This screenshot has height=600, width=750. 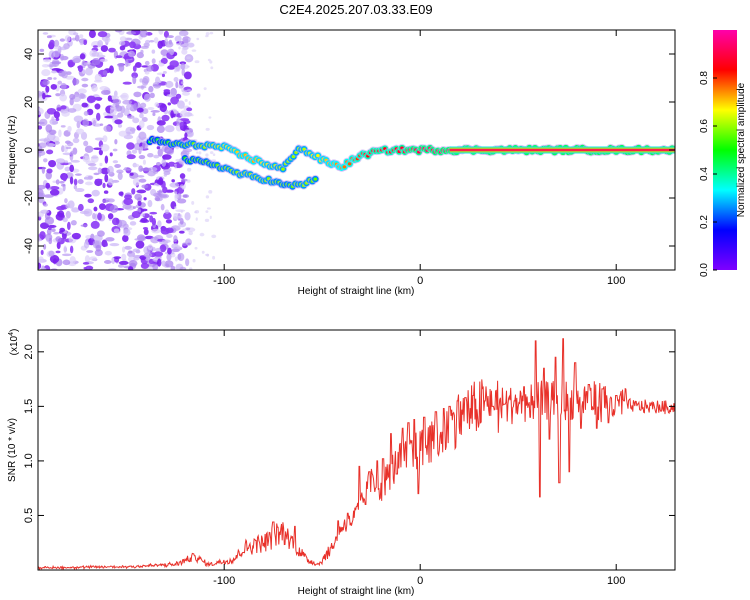 What do you see at coordinates (29, 102) in the screenshot?
I see `y-tick-label: 20` at bounding box center [29, 102].